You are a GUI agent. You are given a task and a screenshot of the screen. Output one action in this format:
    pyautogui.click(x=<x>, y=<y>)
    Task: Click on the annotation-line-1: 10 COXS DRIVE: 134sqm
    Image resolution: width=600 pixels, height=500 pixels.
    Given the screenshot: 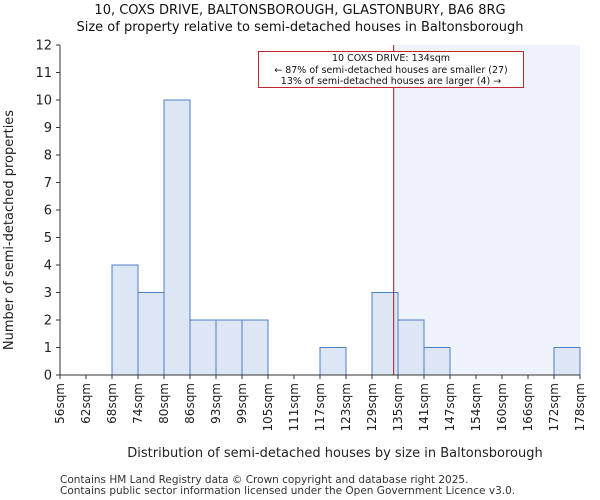 What is the action you would take?
    pyautogui.click(x=391, y=58)
    